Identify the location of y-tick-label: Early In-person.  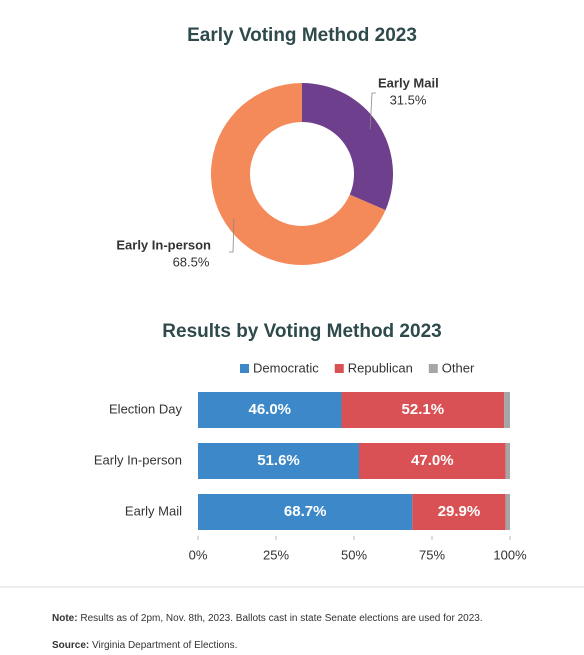
(138, 459).